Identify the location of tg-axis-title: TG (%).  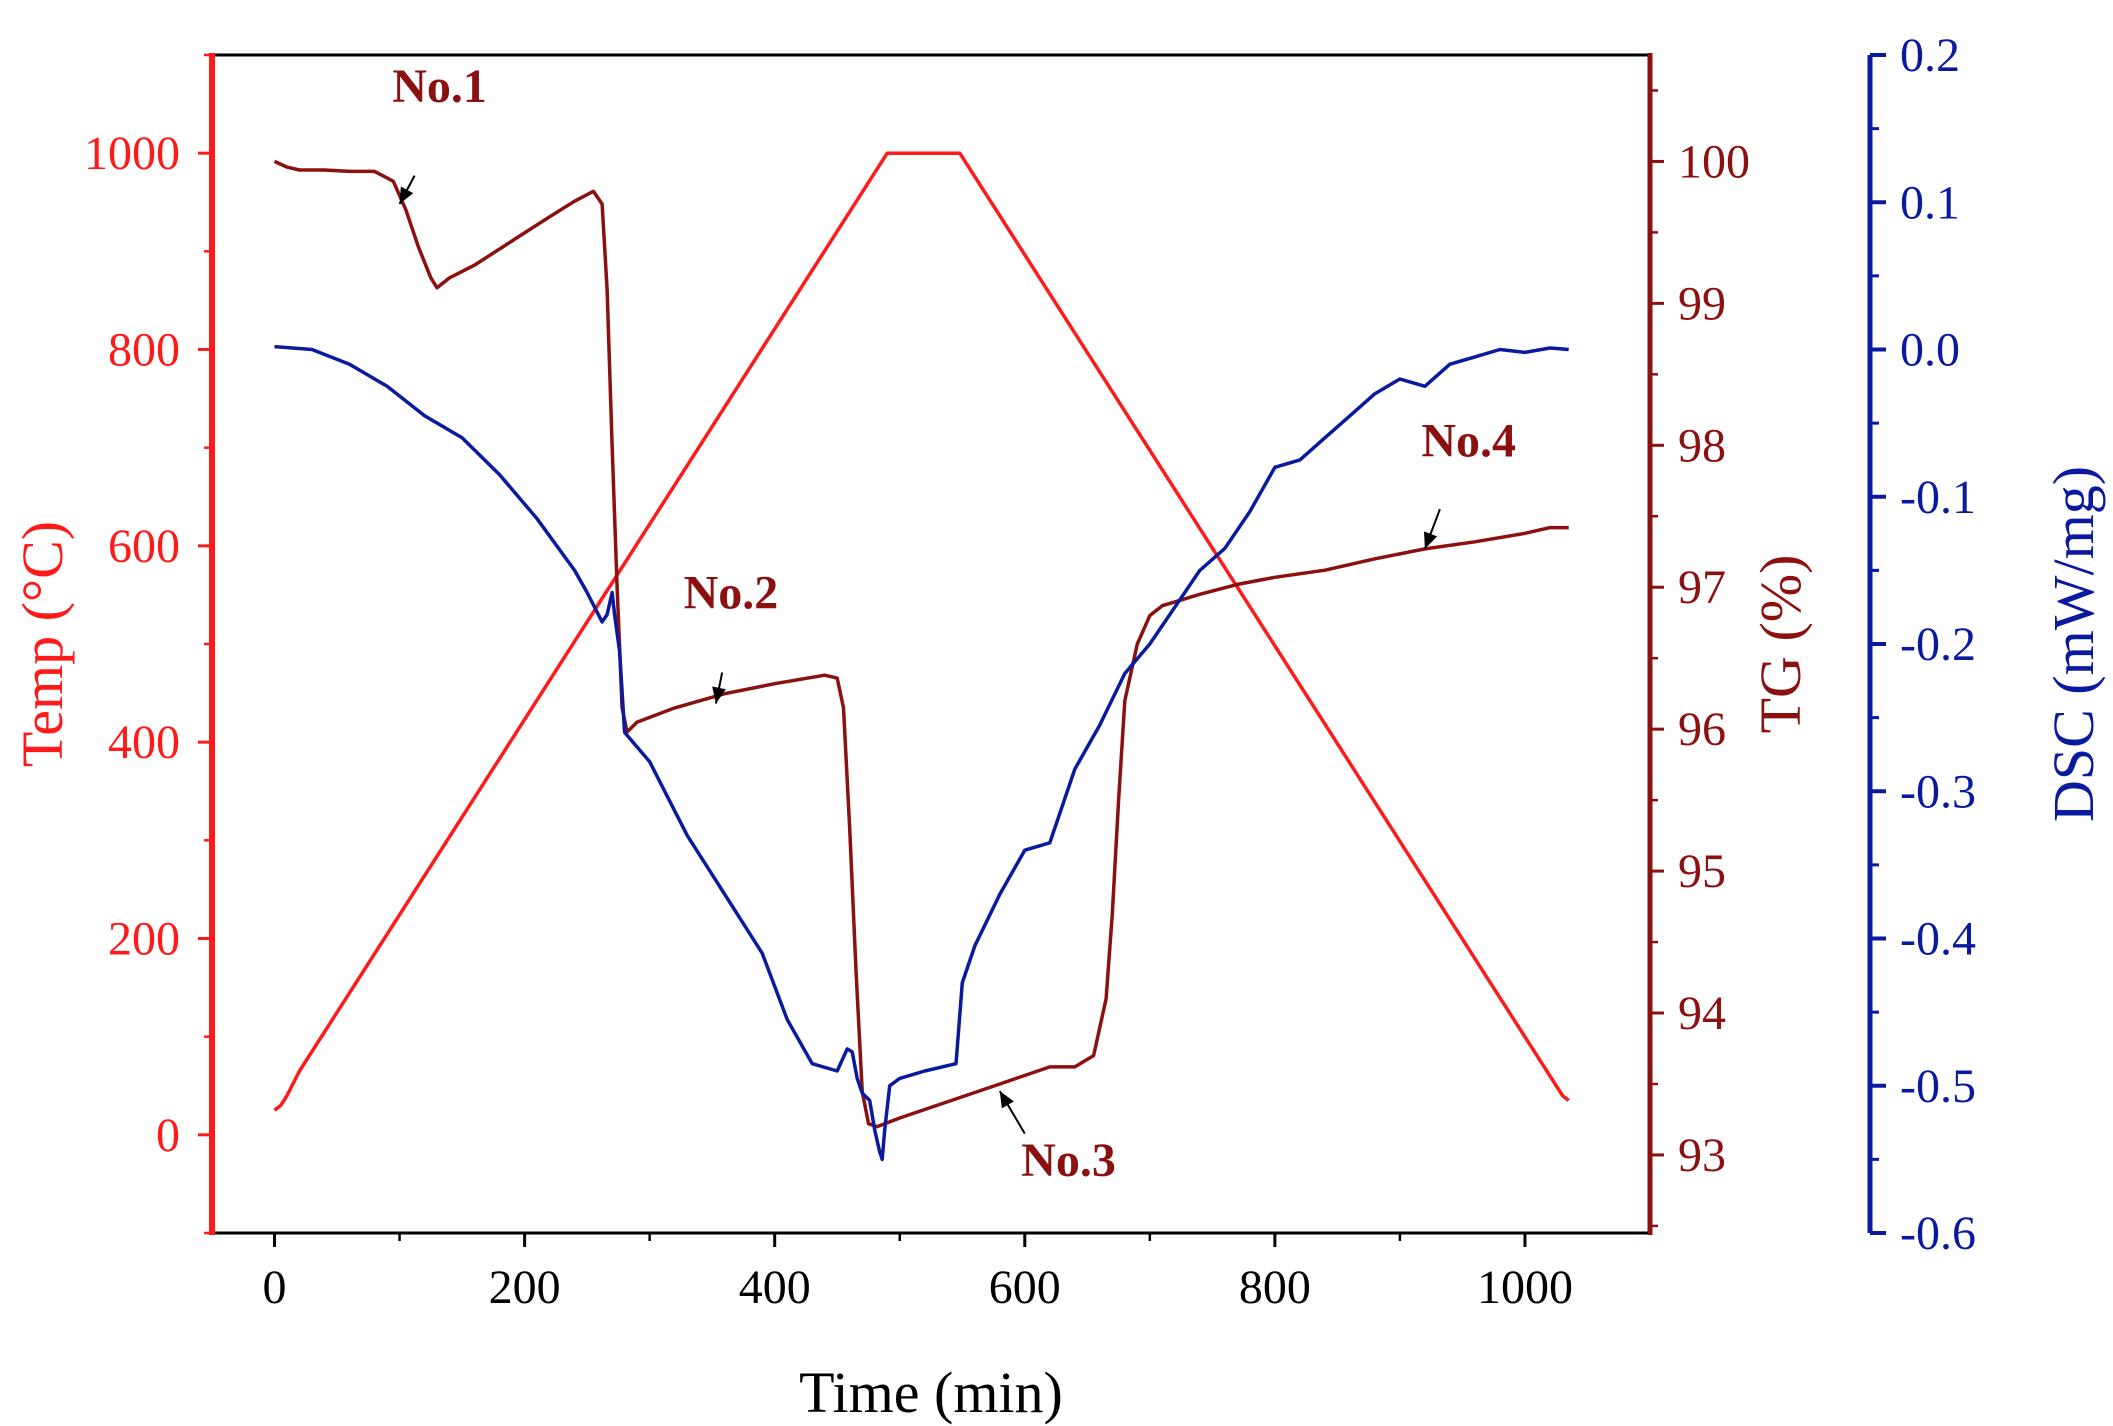
(1780, 644).